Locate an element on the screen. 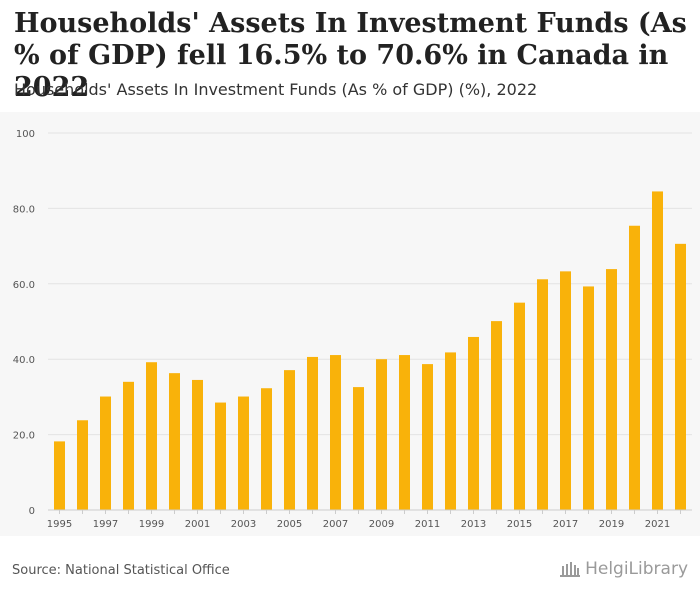 The image size is (700, 596). bar-2019 is located at coordinates (611, 389).